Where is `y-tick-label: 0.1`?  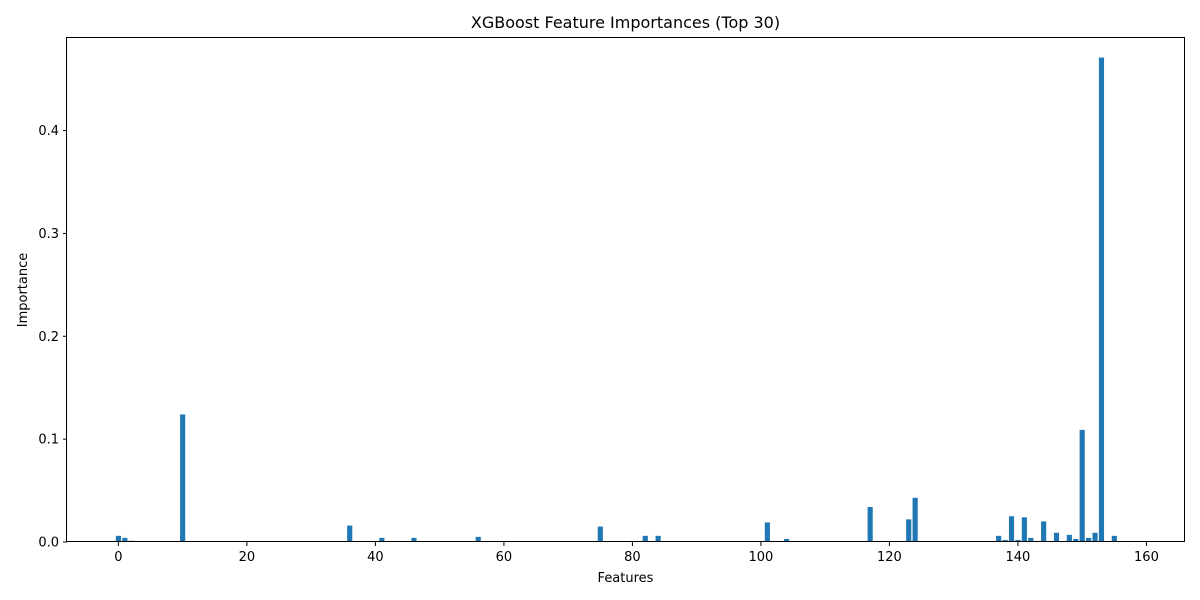 y-tick-label: 0.1 is located at coordinates (48, 440).